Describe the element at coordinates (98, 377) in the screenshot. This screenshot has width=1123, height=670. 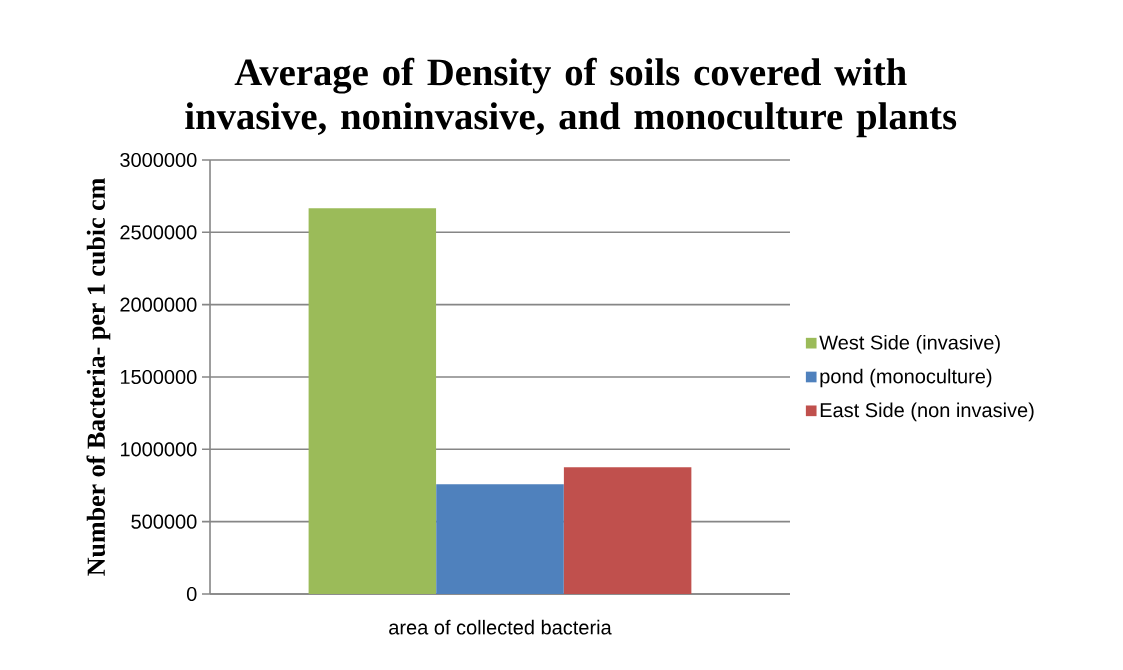
I see `y-axis-title: Number of Bacteria- per 1 cubic cm` at that location.